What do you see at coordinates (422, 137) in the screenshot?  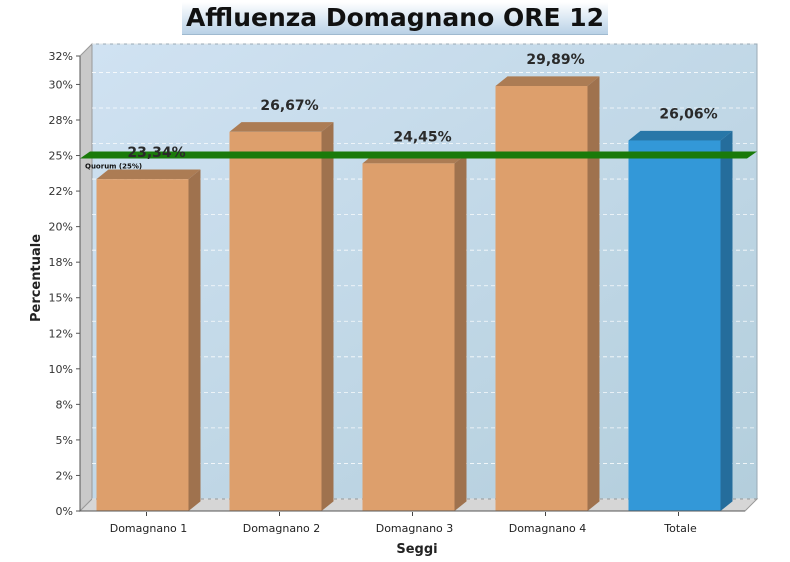 I see `value-label: 24,45%` at bounding box center [422, 137].